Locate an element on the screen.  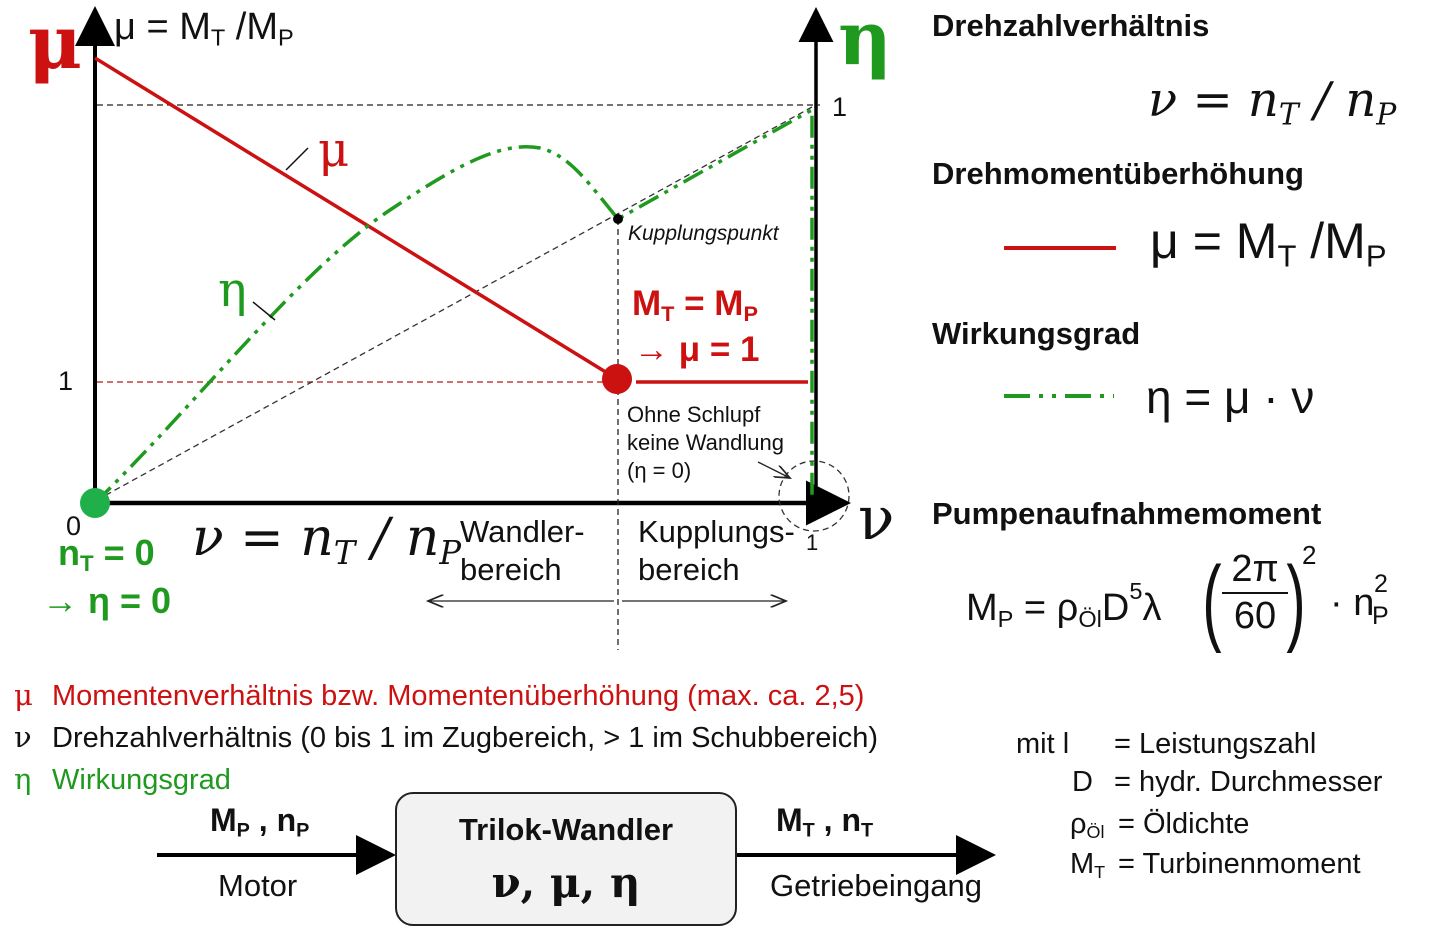
pump-np-exponent: 2 is located at coordinates (1381, 584).